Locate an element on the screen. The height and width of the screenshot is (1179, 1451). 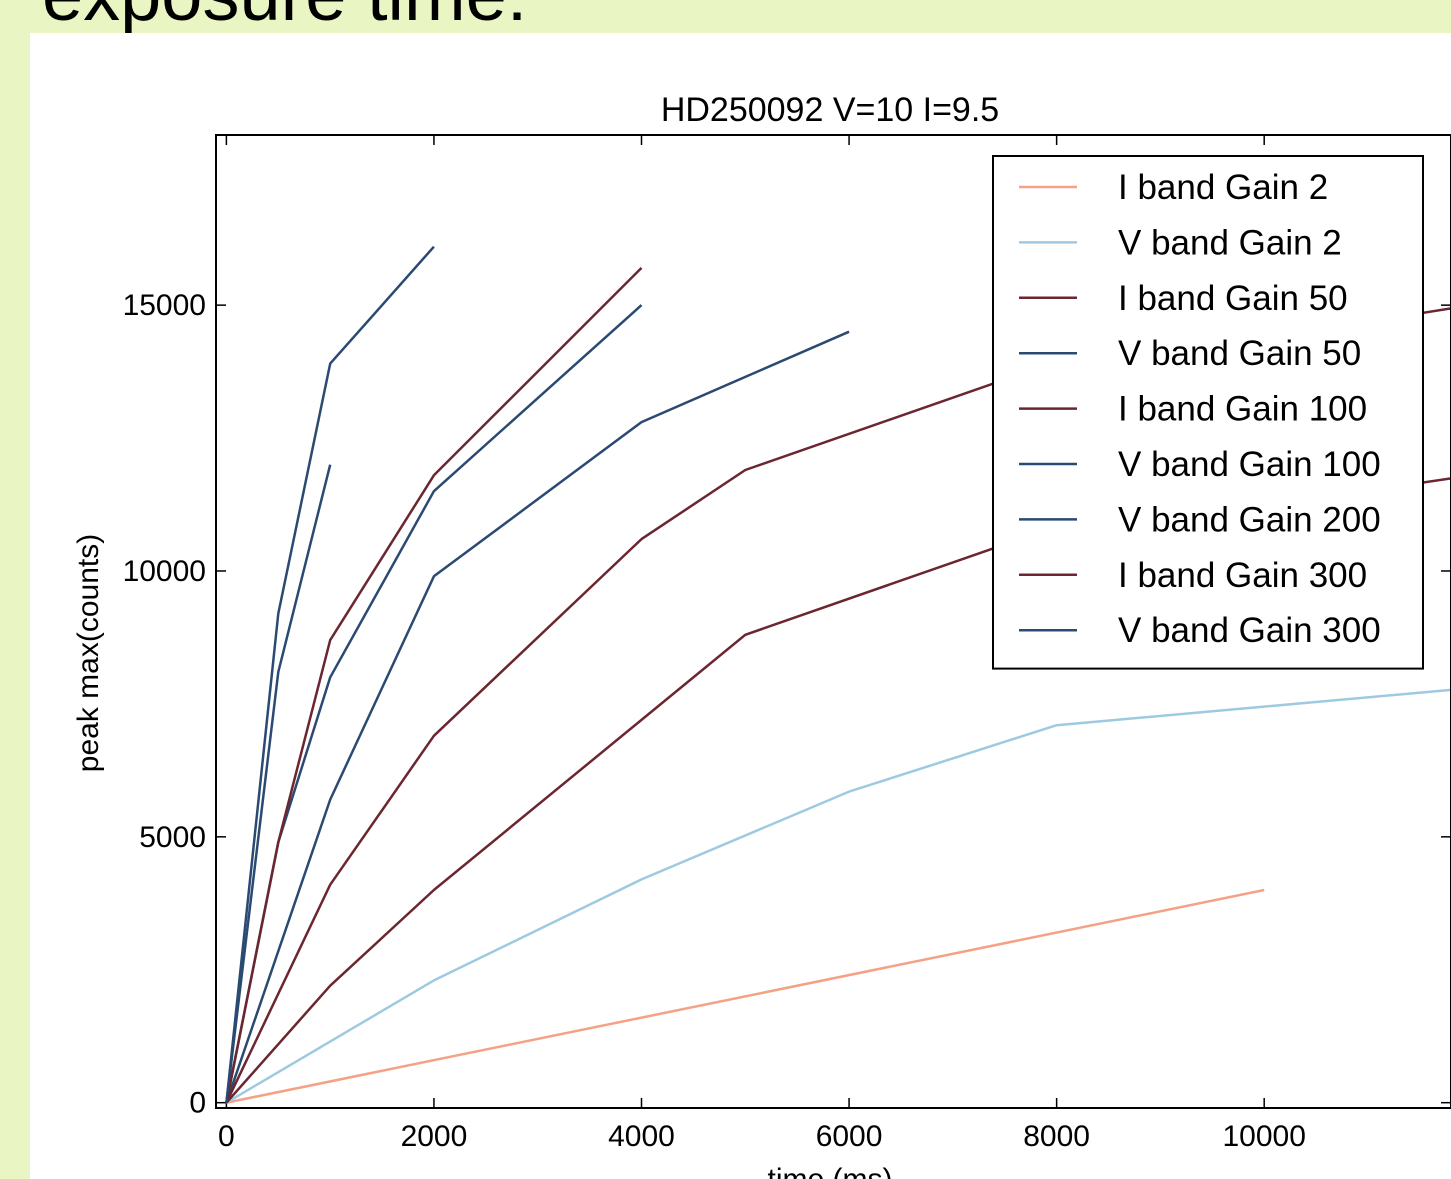
legend-label: I band Gain 50 is located at coordinates (1233, 298).